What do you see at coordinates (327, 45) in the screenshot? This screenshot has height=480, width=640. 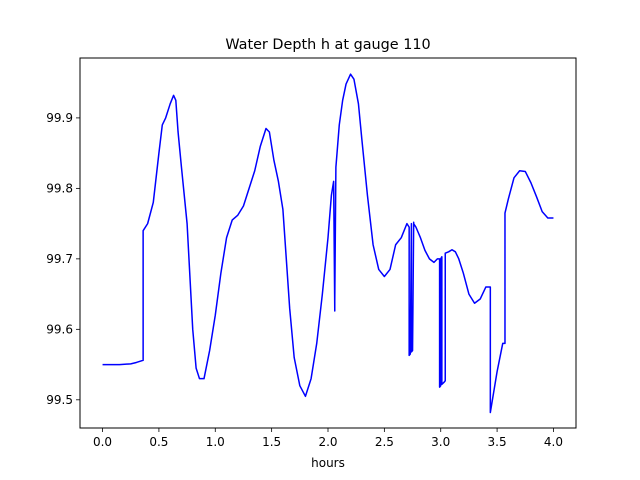 I see `chart-title: Water Depth h at gauge 110` at bounding box center [327, 45].